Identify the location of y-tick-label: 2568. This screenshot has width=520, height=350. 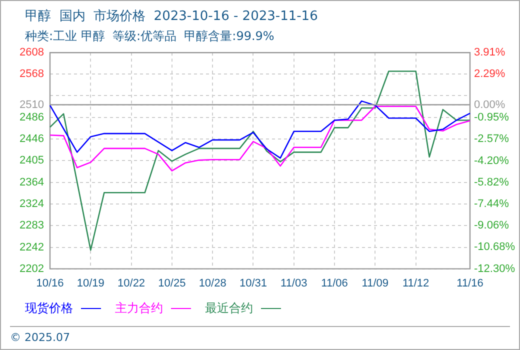
(32, 74).